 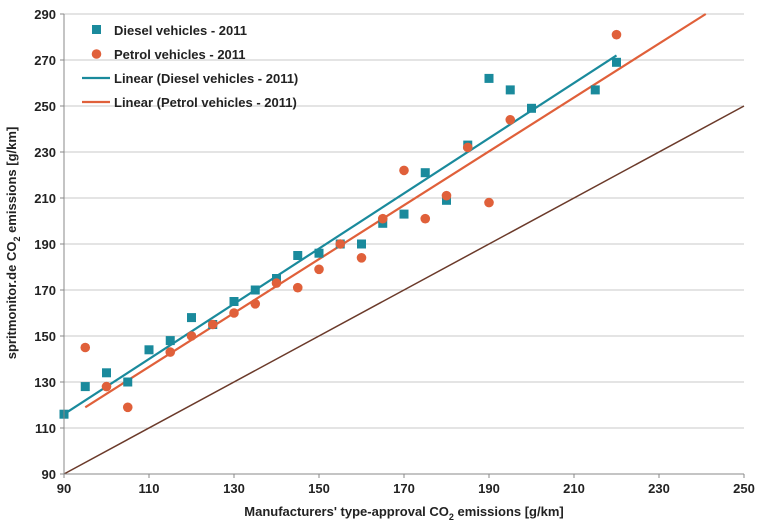 I want to click on legend-label: Diesel vehicles - 2011, so click(x=180, y=30).